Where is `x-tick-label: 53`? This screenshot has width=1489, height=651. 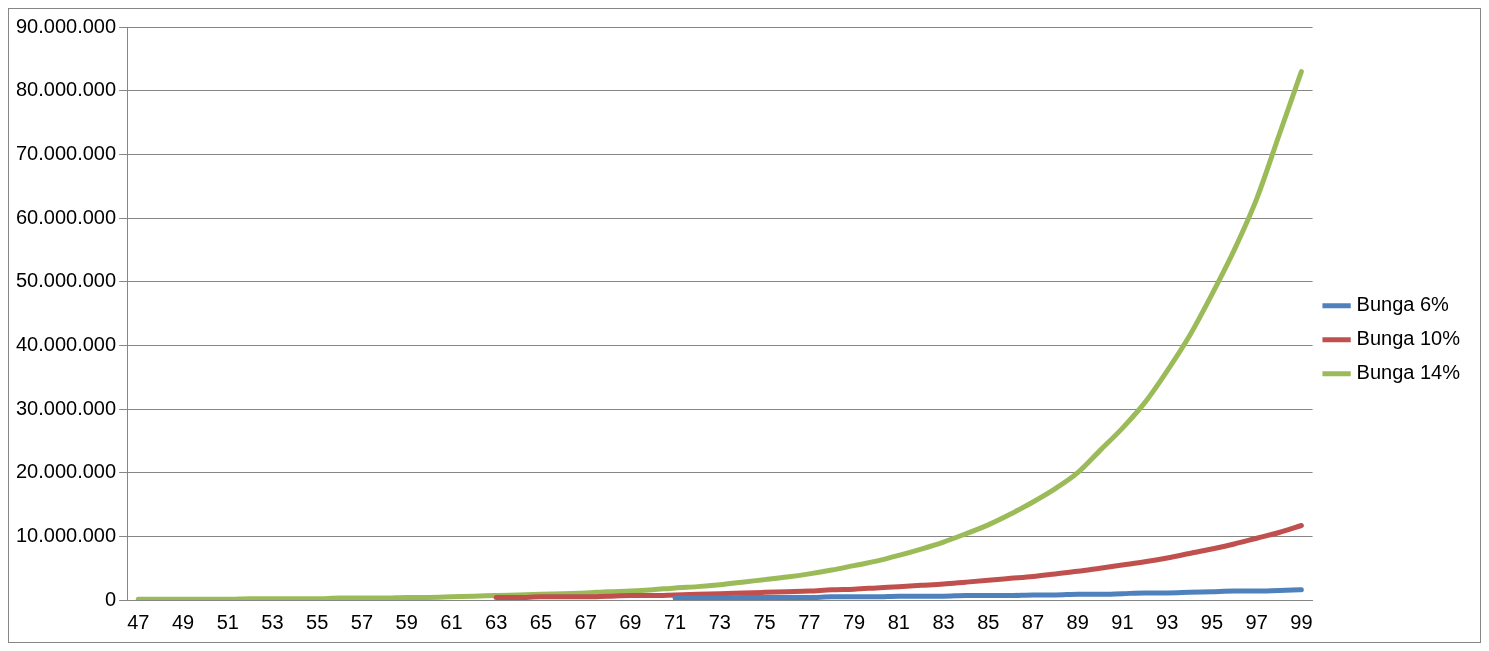 x-tick-label: 53 is located at coordinates (272, 621).